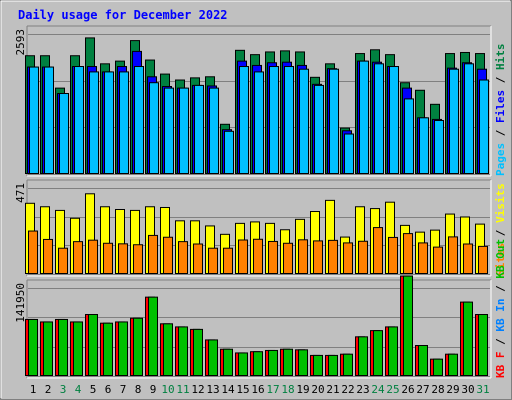 This screenshot has width=512, height=400. I want to click on y-max-label: 2593, so click(20, 42).